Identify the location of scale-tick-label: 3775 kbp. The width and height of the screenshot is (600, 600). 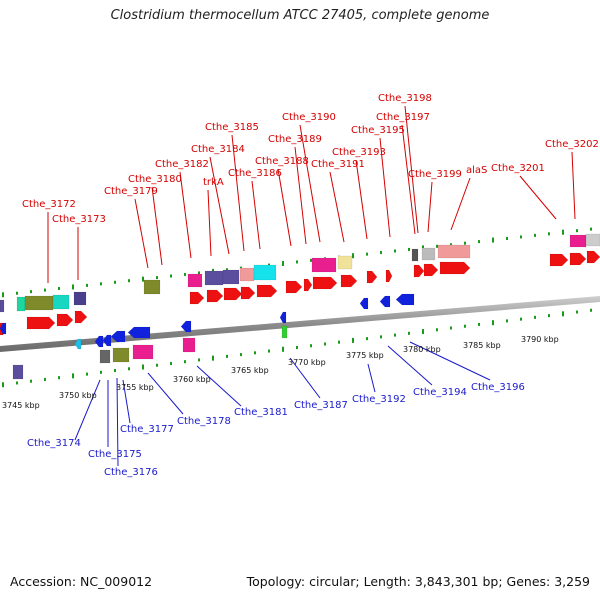
(365, 355).